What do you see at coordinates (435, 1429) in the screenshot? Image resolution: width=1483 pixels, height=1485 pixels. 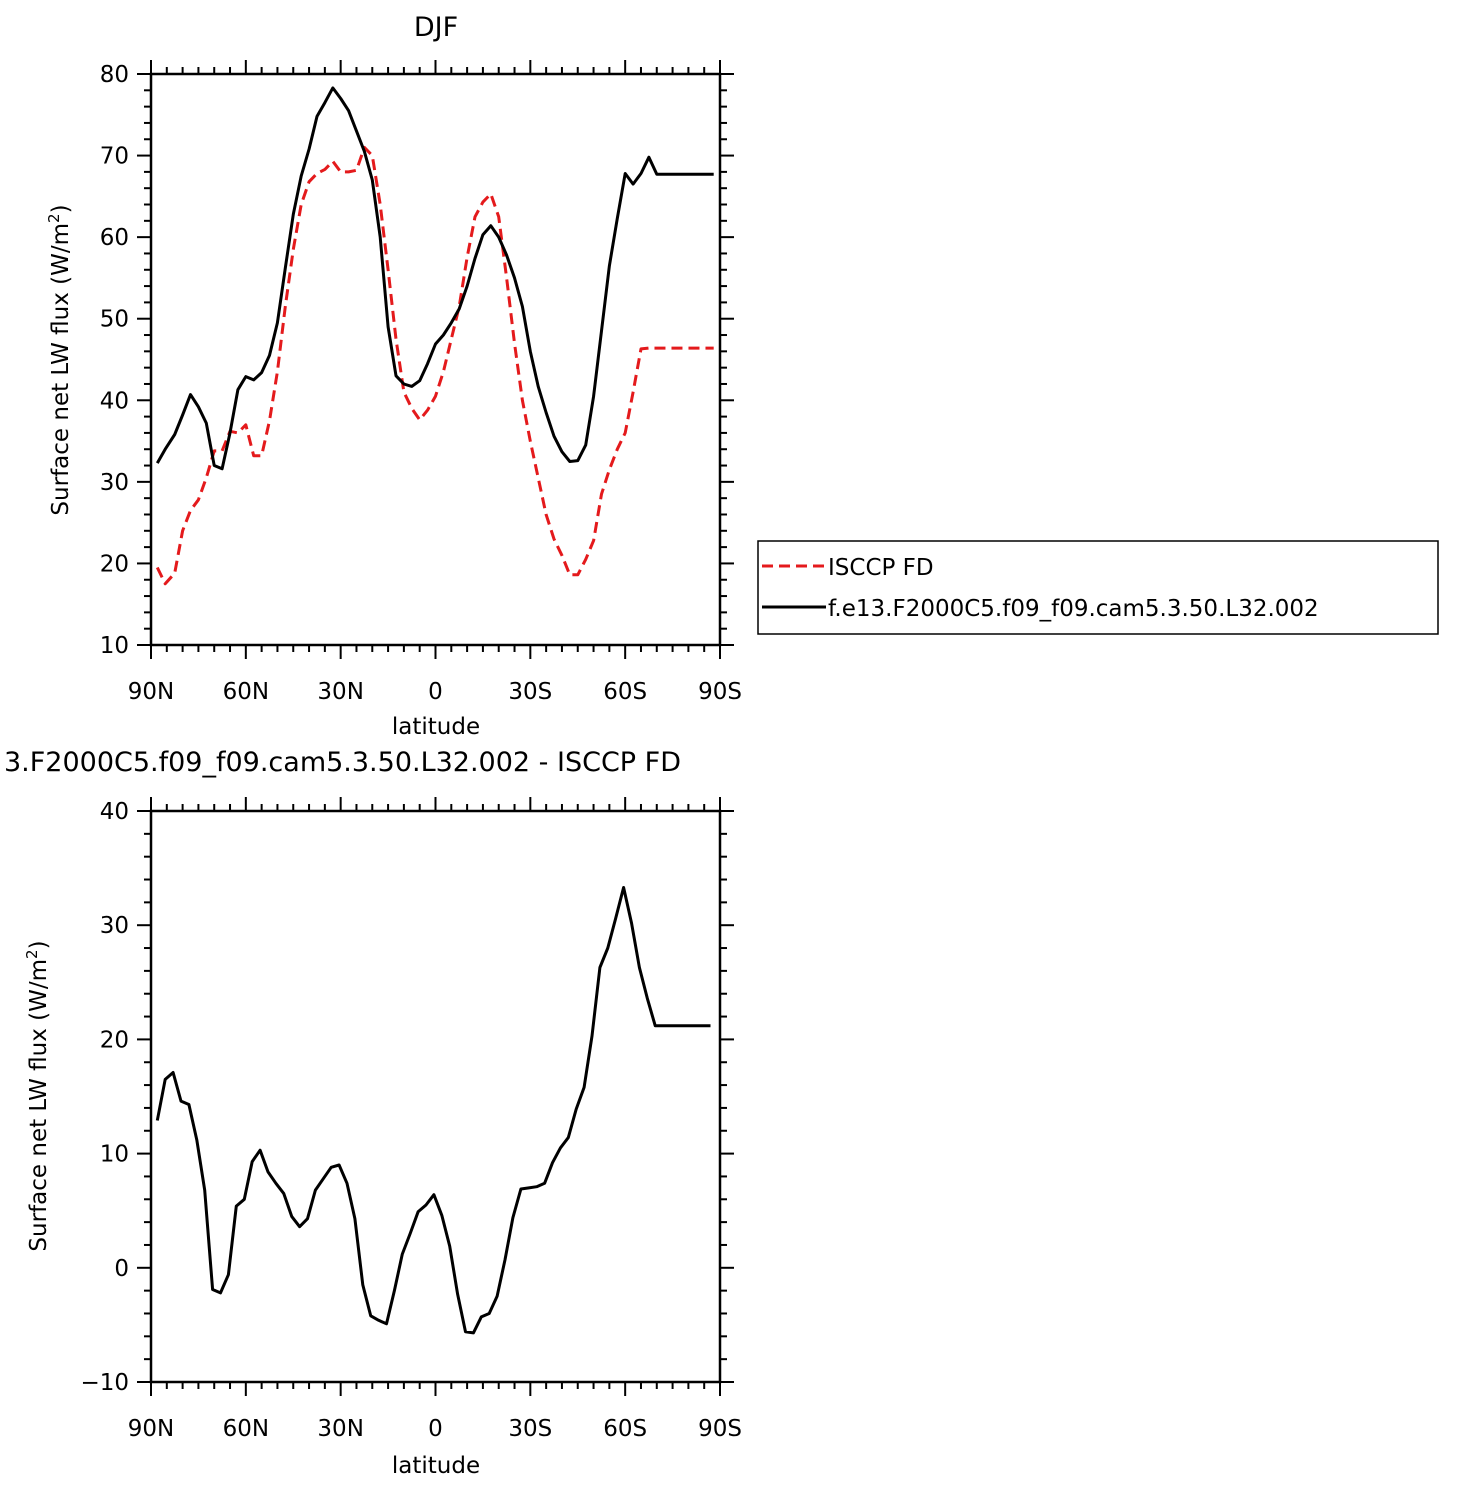 I see `bottom-x-tick-label: 0` at bounding box center [435, 1429].